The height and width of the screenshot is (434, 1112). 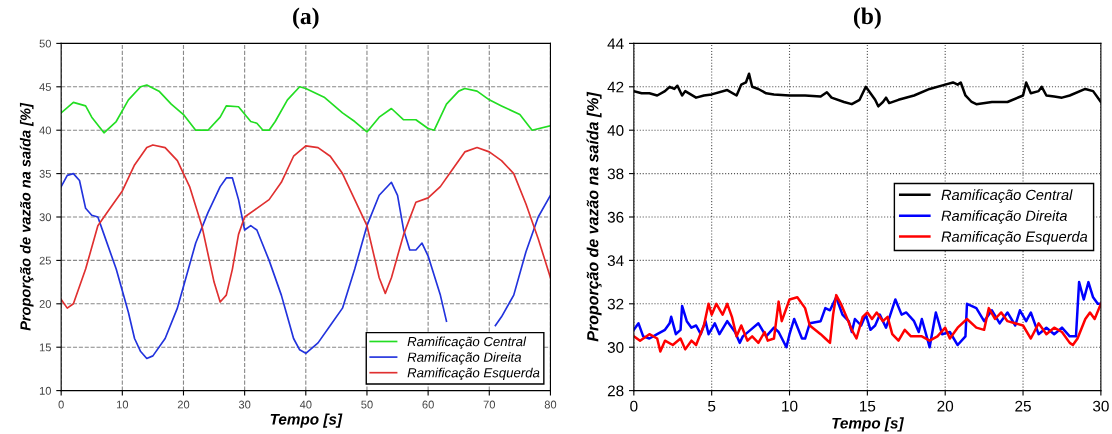 What do you see at coordinates (45, 390) in the screenshot?
I see `y-tick-label: 10` at bounding box center [45, 390].